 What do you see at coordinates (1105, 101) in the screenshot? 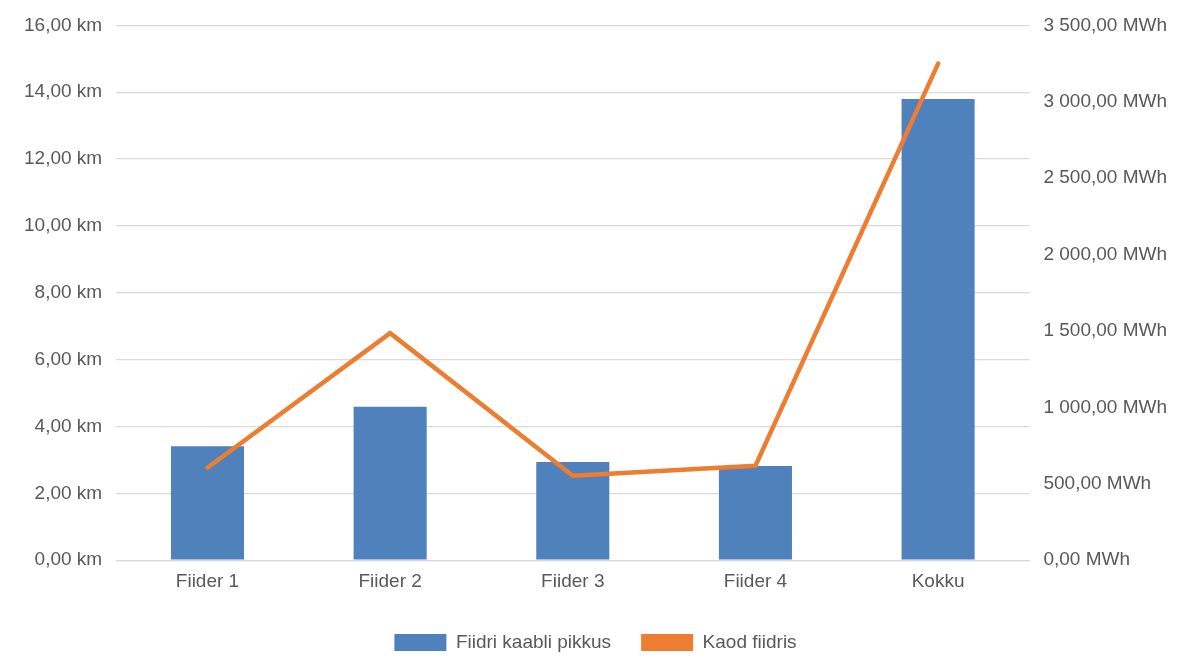
I see `y2-tick-label: 3 000,00 MWh` at bounding box center [1105, 101].